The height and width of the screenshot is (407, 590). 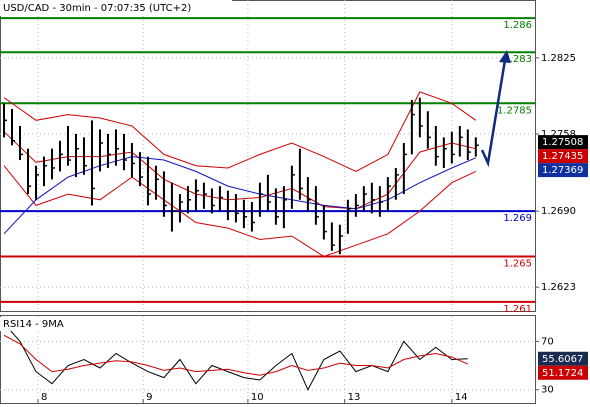 I want to click on y-tick-label: 70, so click(x=547, y=341).